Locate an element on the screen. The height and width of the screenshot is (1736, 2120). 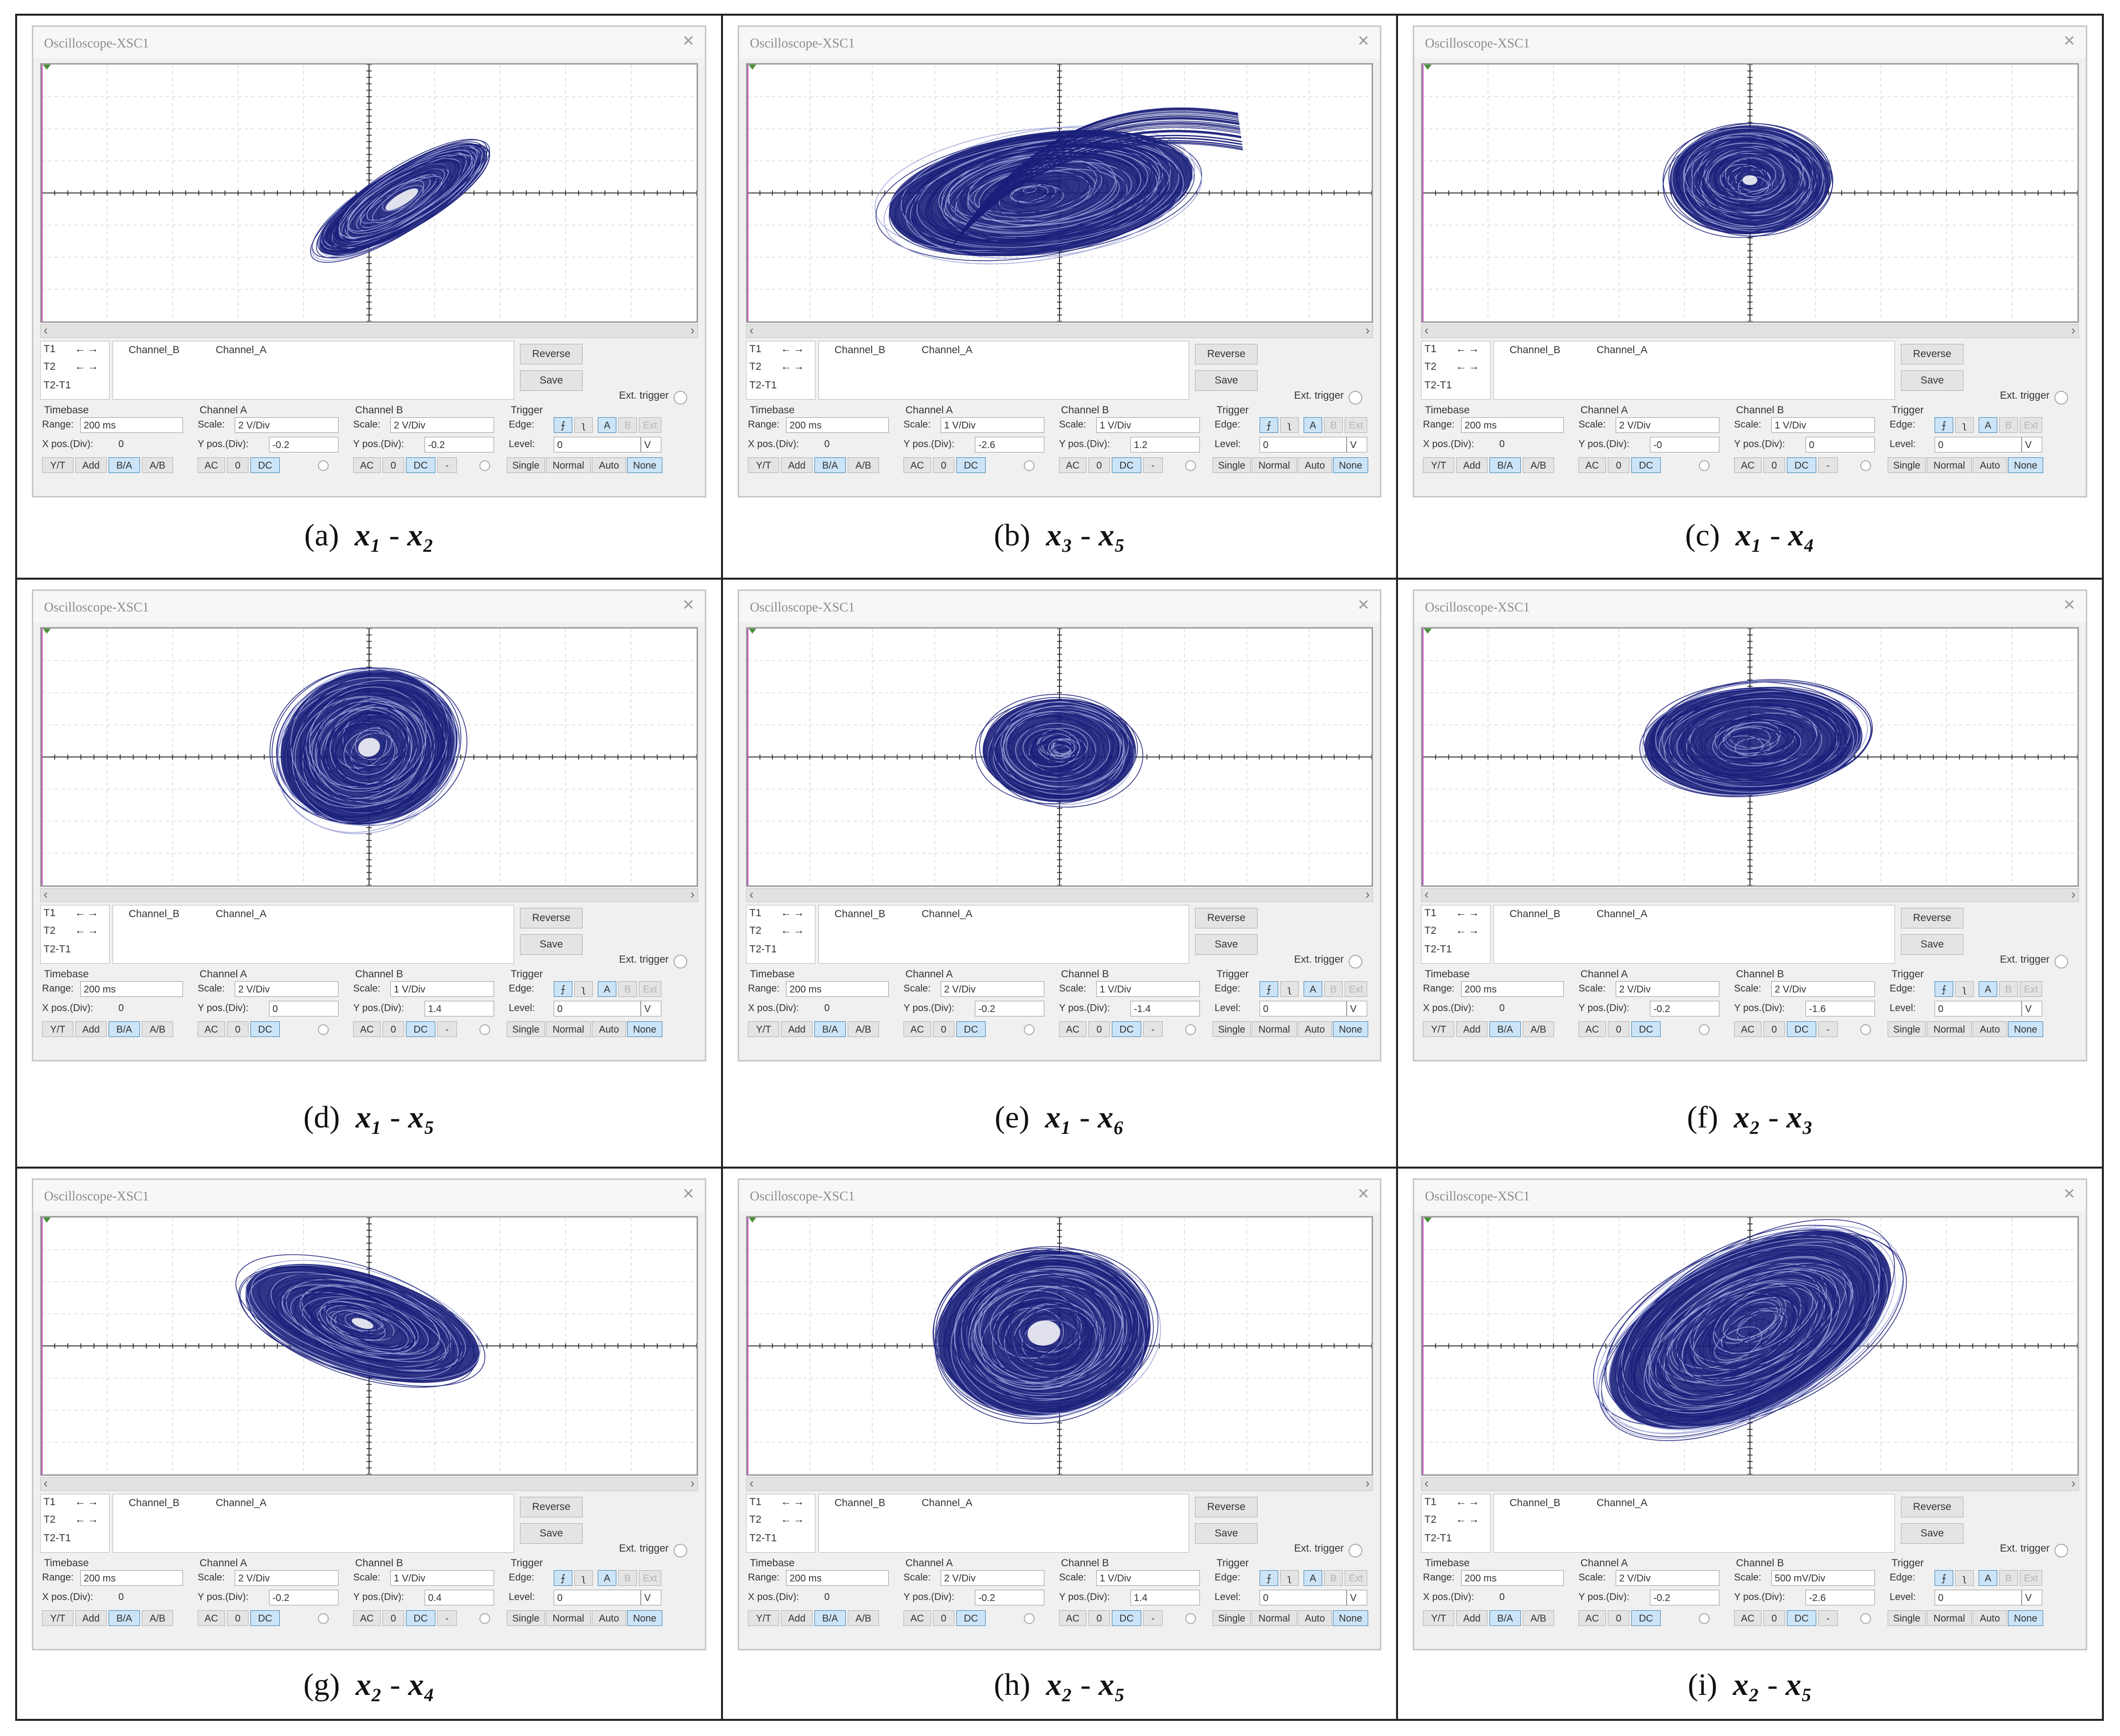
channel-b-ypos-field: -1.4 is located at coordinates (1165, 1008).